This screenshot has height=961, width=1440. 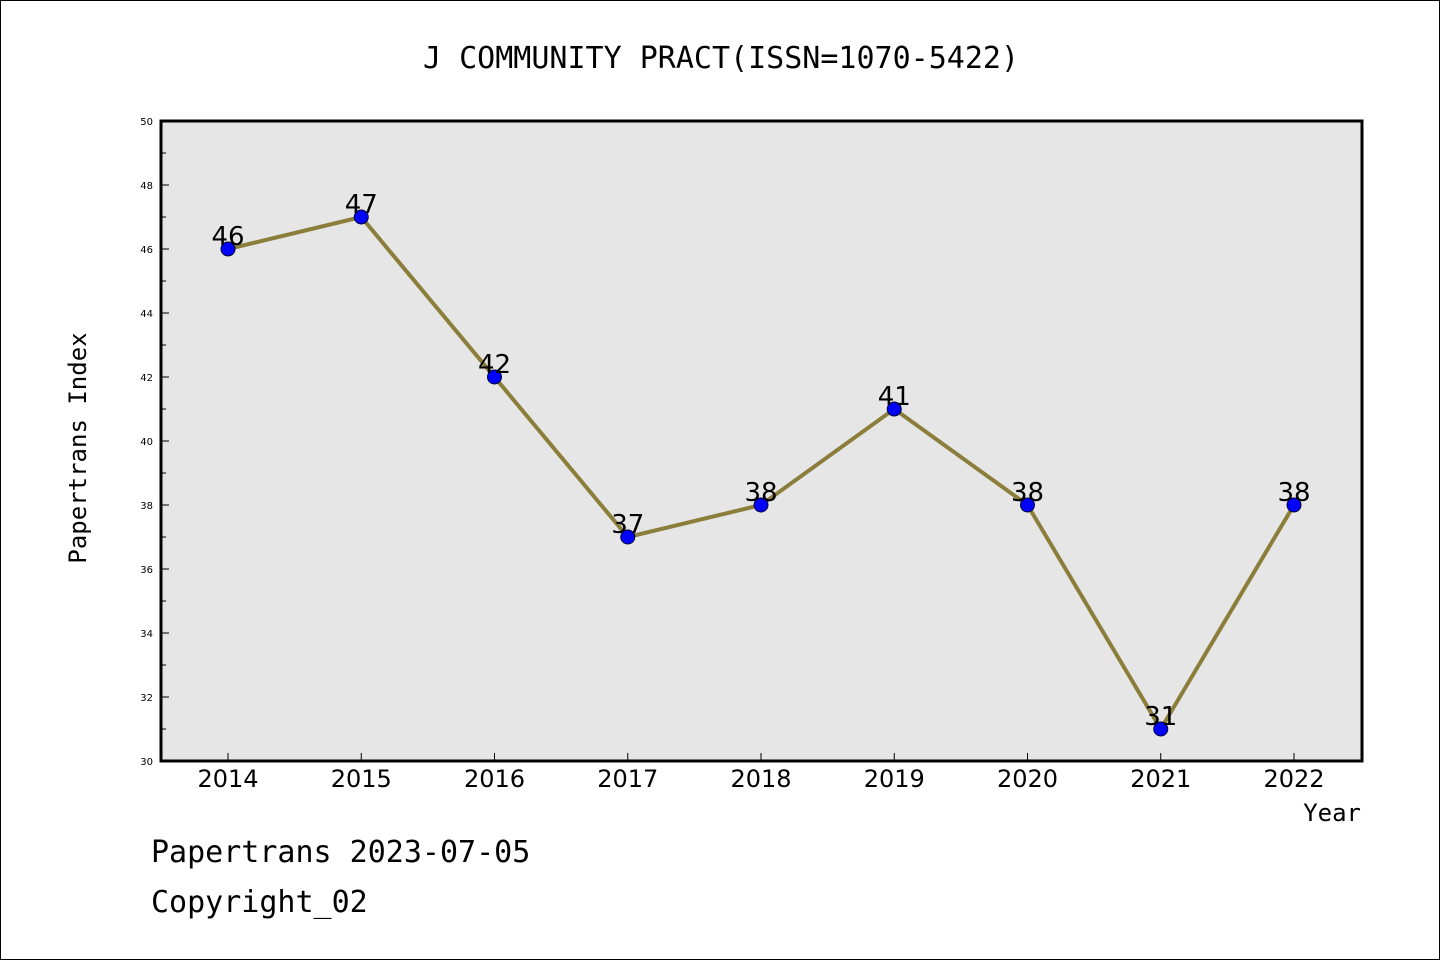 What do you see at coordinates (146, 314) in the screenshot?
I see `y-tick-label: 44` at bounding box center [146, 314].